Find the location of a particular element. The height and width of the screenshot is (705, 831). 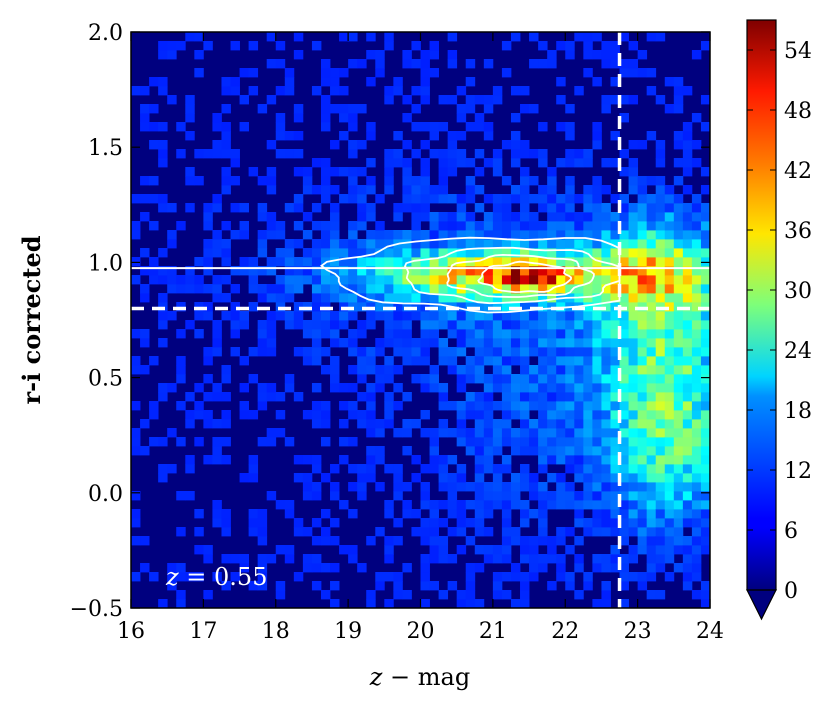

contour-level is located at coordinates (520, 275).